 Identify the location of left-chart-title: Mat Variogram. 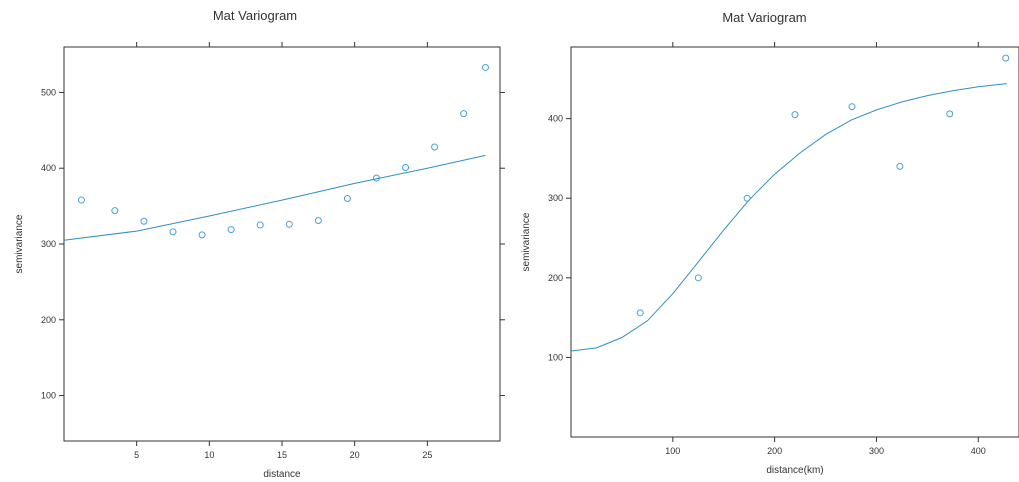
(255, 15).